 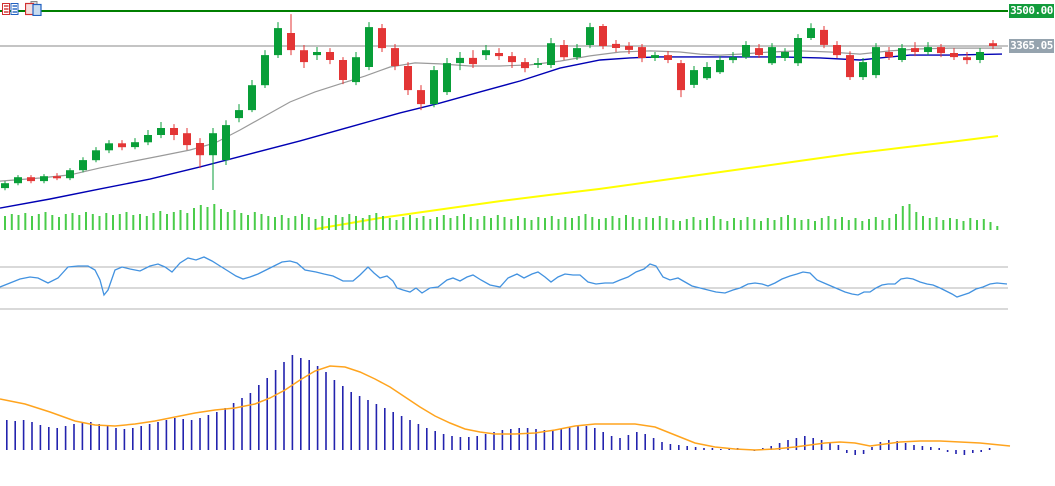 I want to click on oscillator-panel, so click(x=504, y=283).